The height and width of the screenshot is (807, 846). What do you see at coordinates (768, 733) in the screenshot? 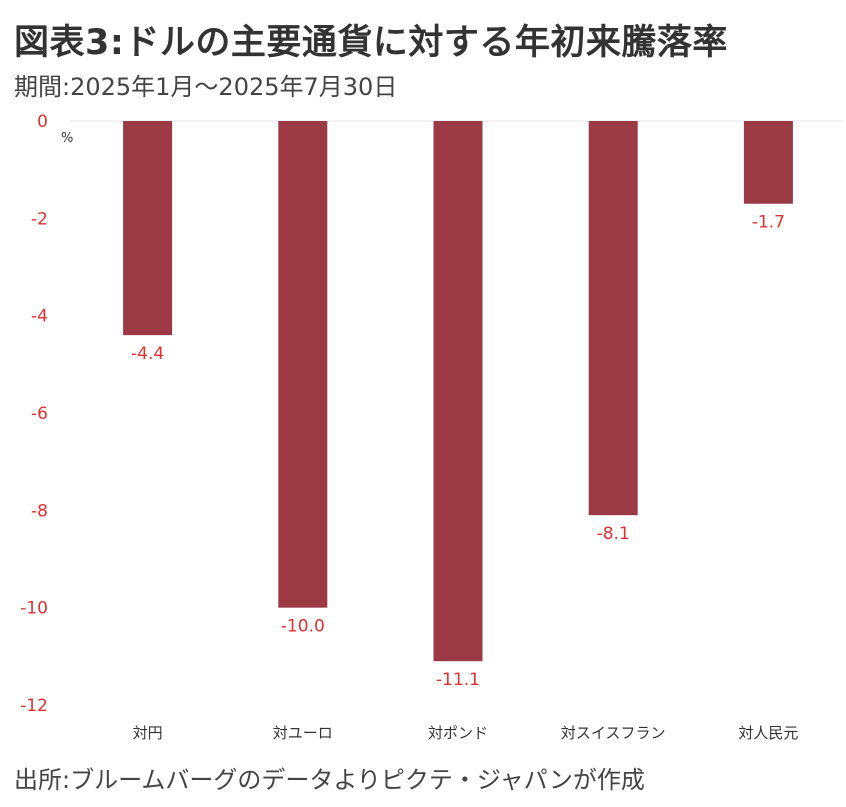
I see `category-label: 対人民元` at bounding box center [768, 733].